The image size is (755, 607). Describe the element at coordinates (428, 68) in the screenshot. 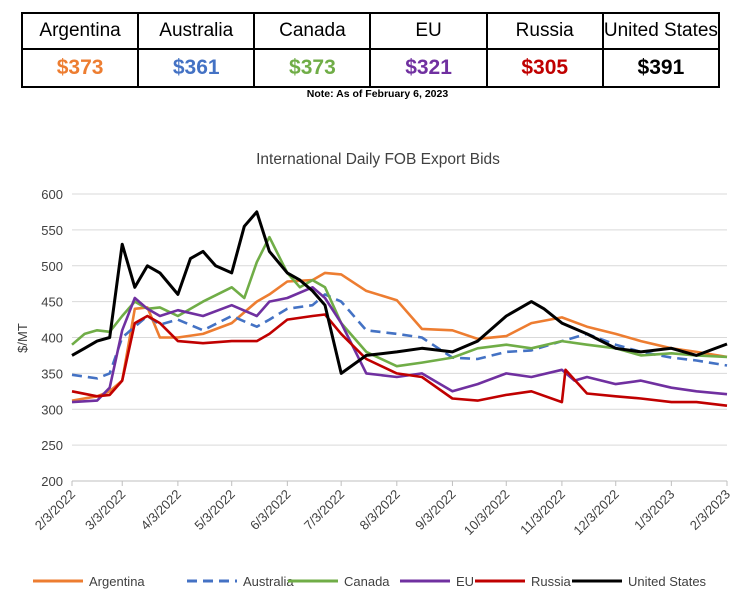

I see `price-value: $321` at that location.